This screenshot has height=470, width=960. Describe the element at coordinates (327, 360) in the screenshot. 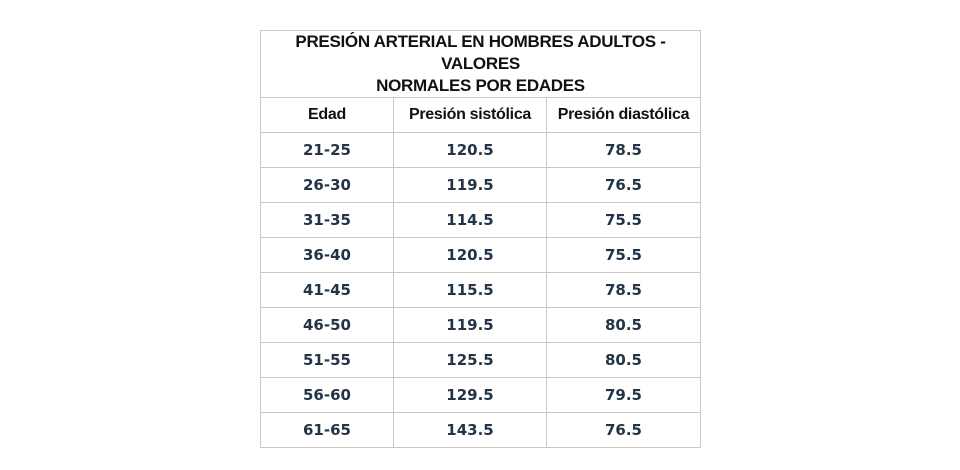

I see `cell-edad: 51-55` at that location.